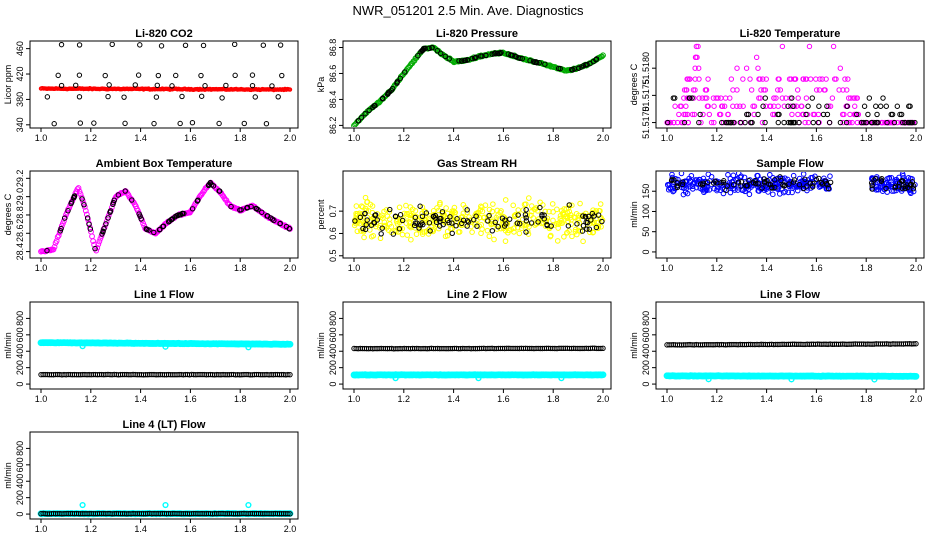  I want to click on line1-data-point, so click(165, 346).